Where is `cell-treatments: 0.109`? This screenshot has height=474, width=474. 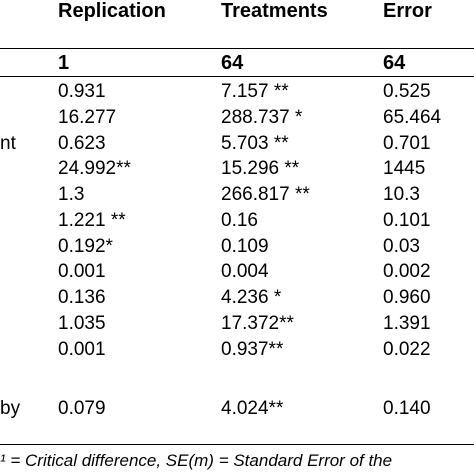 cell-treatments: 0.109 is located at coordinates (245, 246).